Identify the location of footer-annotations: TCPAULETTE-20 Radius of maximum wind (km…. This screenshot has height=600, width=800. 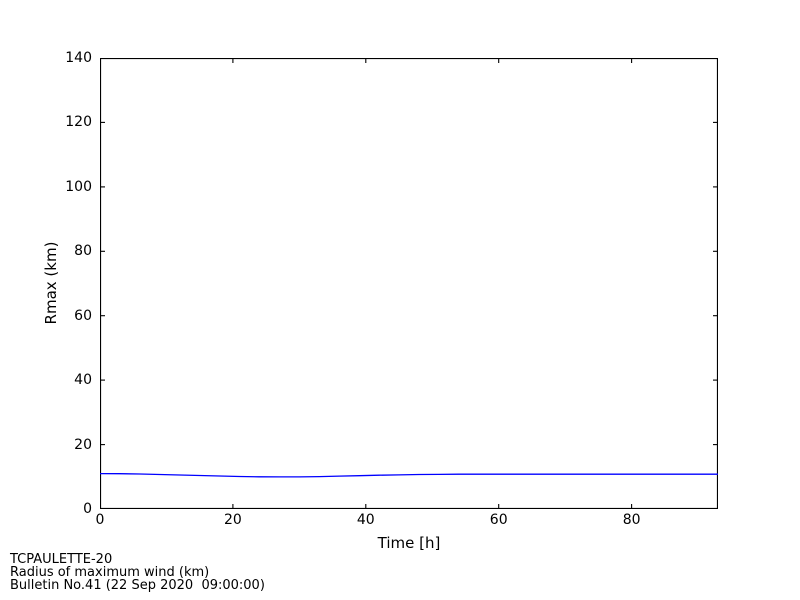
(137, 572).